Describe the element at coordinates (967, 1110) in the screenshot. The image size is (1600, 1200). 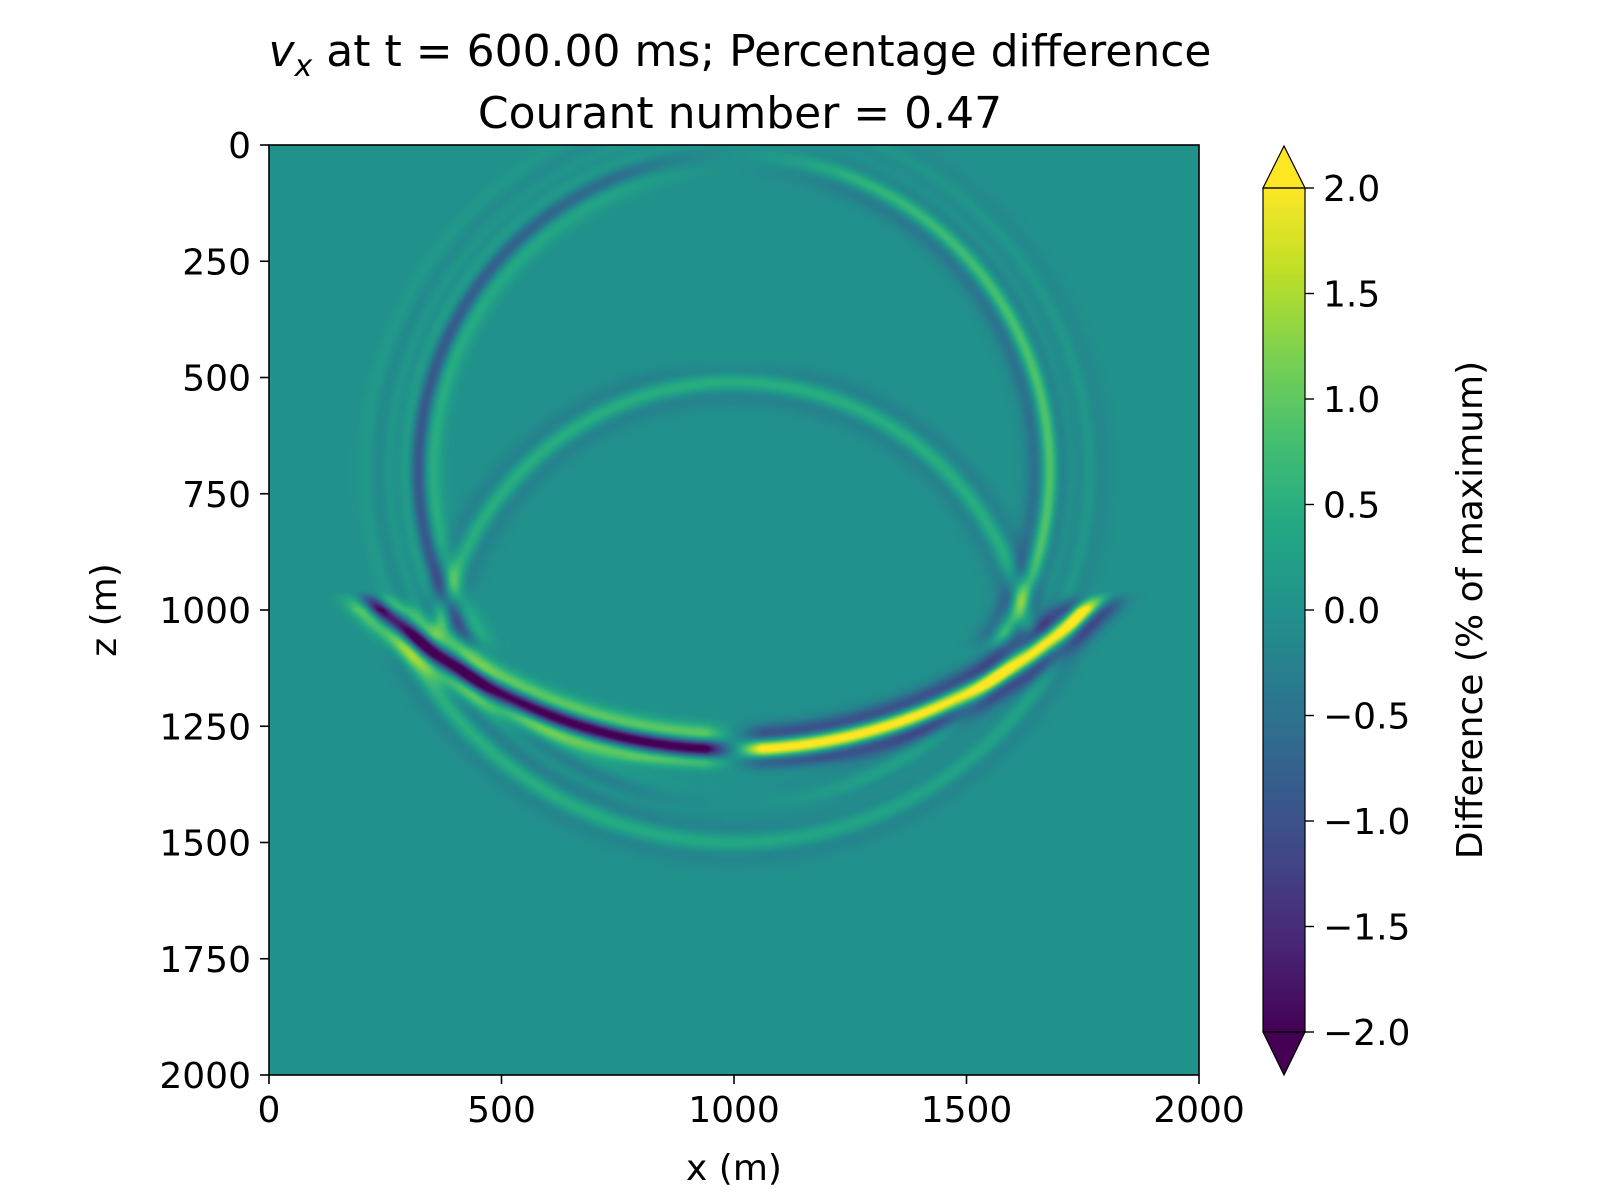
I see `x-tick-label: 1500` at that location.